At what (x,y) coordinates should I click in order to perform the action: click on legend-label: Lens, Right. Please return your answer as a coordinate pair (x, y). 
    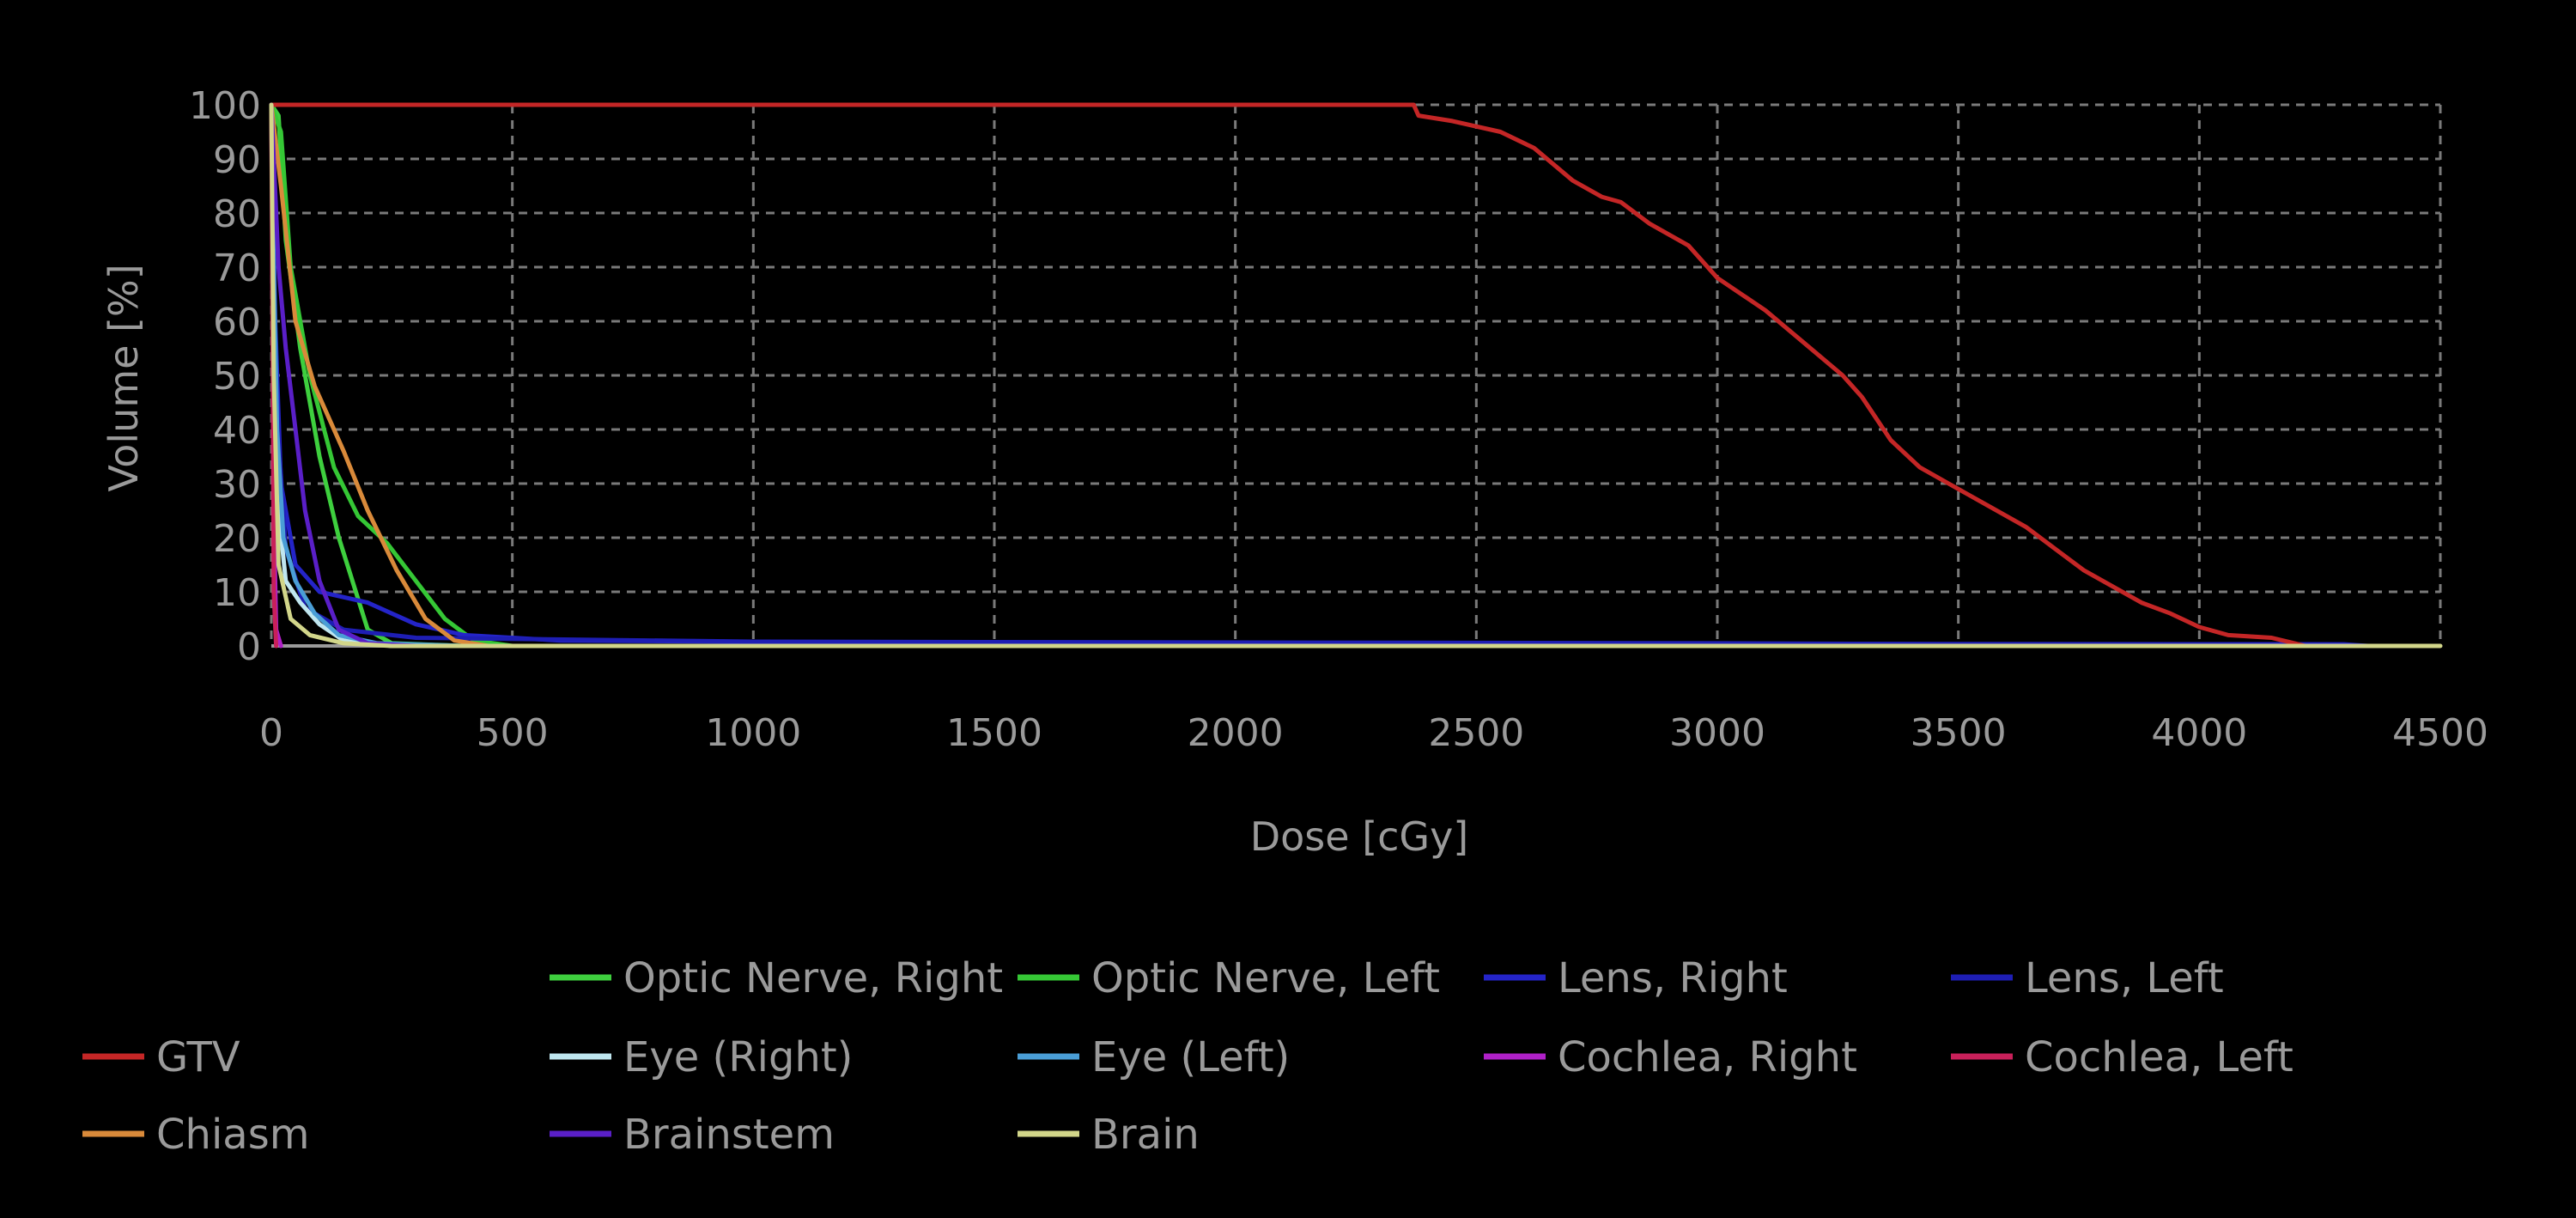
    Looking at the image, I should click on (1673, 978).